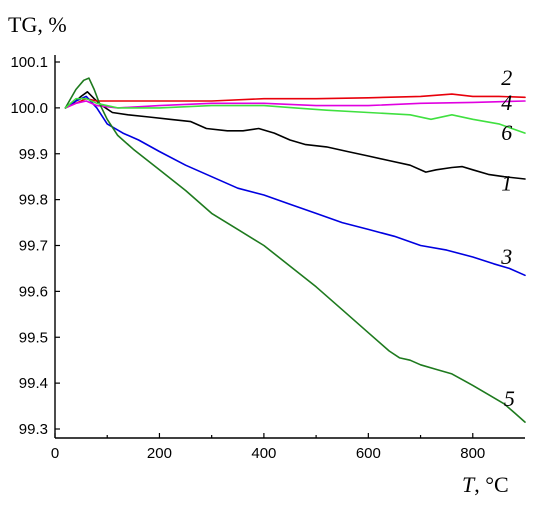  Describe the element at coordinates (29, 108) in the screenshot. I see `y-tick-label: 100.0` at that location.